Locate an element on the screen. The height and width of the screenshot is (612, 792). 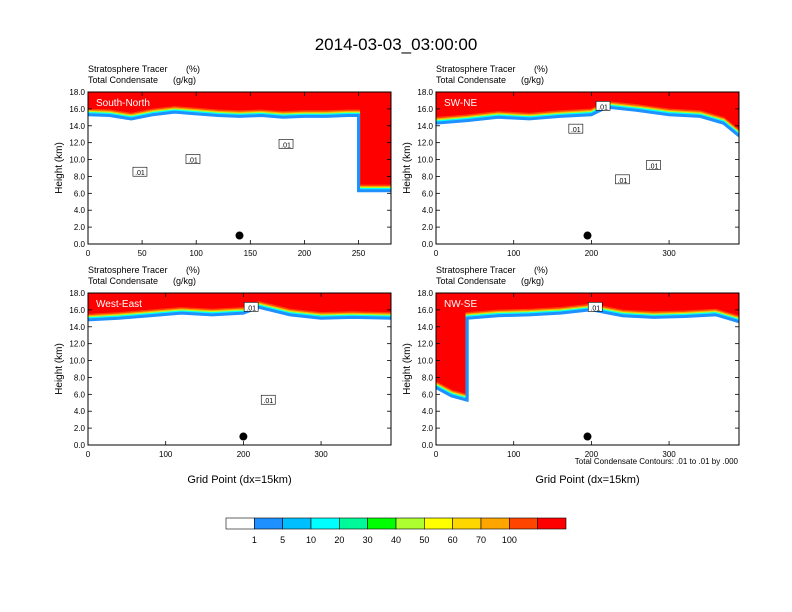
figure-title: 2014-03-03_03:00:00 is located at coordinates (396, 44).